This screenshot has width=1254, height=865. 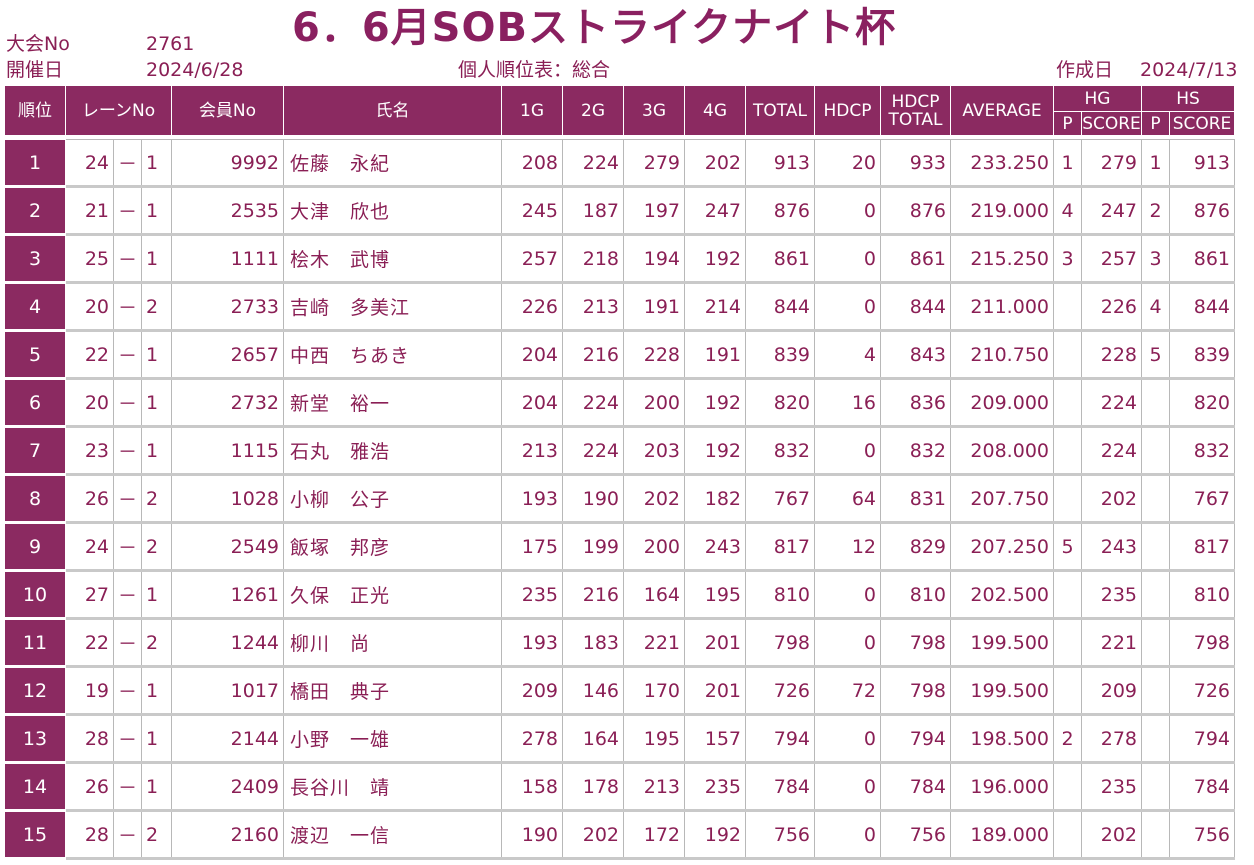 What do you see at coordinates (715, 110) in the screenshot?
I see `col-g4: 4G` at bounding box center [715, 110].